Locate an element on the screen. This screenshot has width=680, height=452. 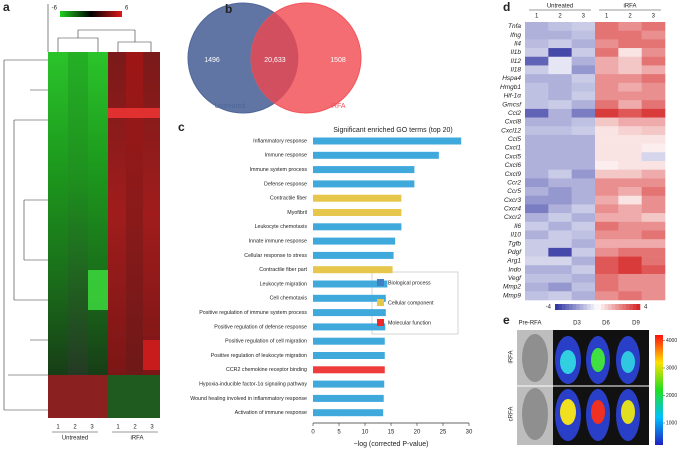
row-label: Cxcl8 is located at coordinates (513, 122).